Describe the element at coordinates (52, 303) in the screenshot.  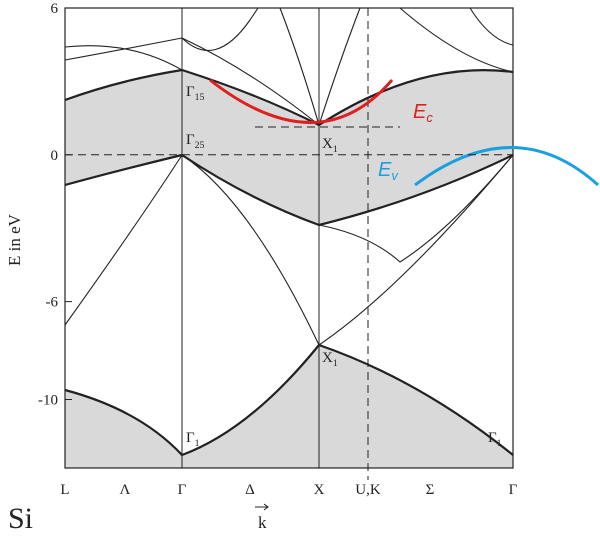
I see `y-tick-label: -6` at that location.